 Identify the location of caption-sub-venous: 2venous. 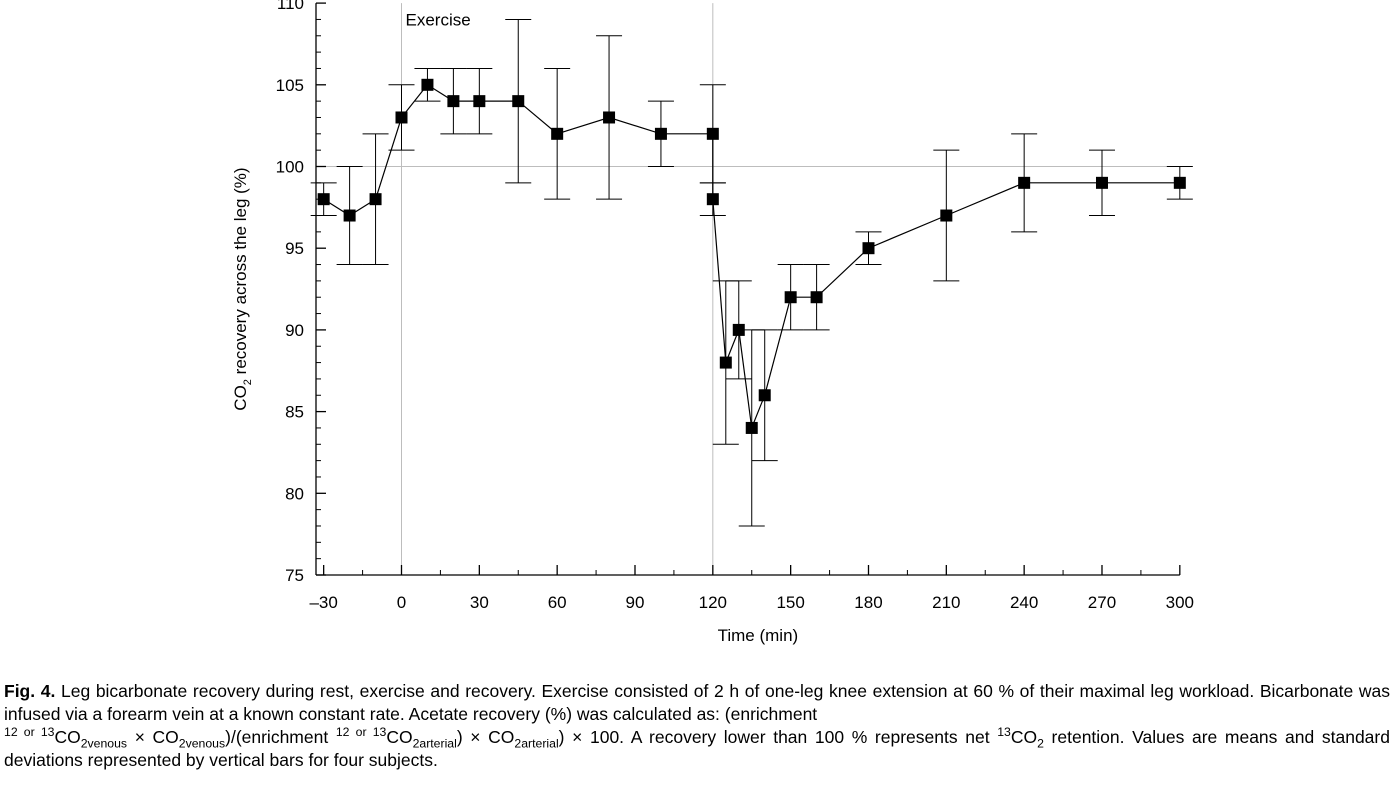
(104, 743).